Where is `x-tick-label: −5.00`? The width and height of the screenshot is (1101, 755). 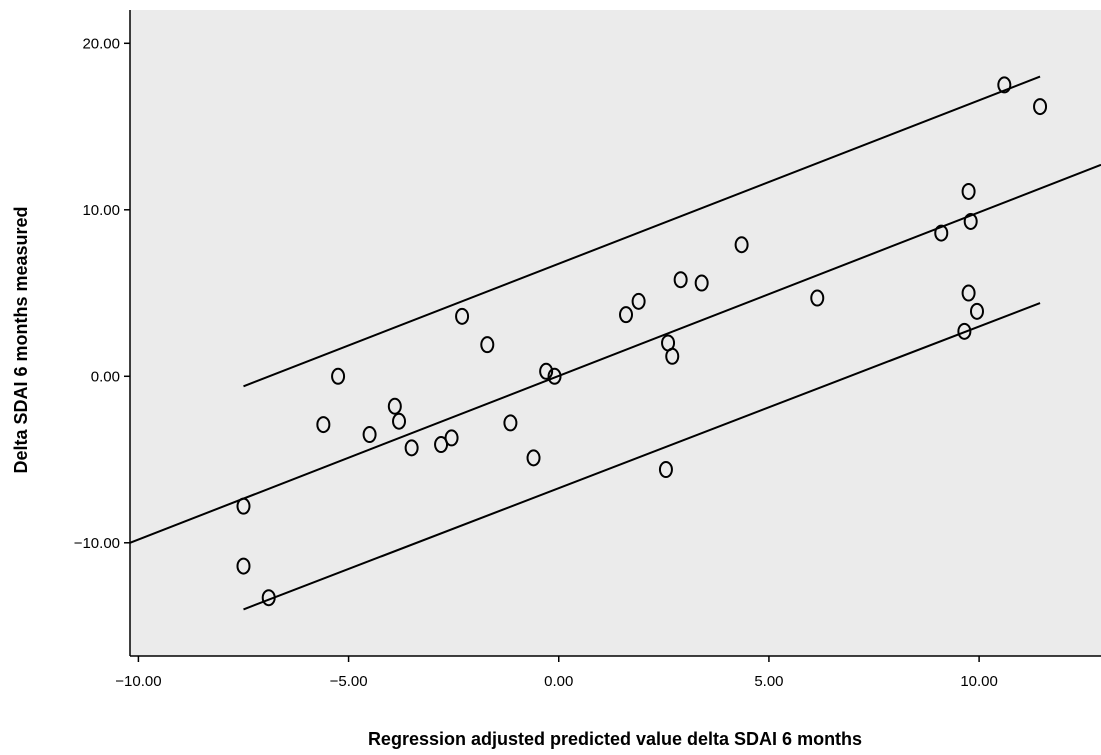
x-tick-label: −5.00 is located at coordinates (349, 681).